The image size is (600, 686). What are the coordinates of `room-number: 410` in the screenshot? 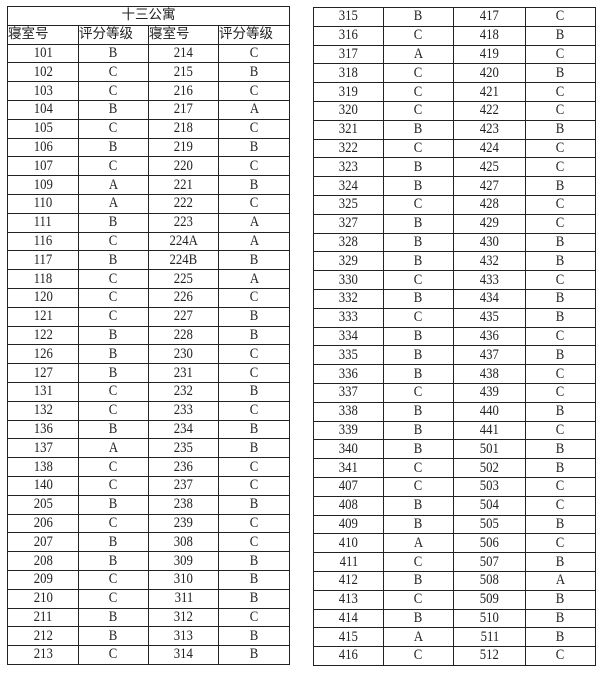 It's located at (348, 542).